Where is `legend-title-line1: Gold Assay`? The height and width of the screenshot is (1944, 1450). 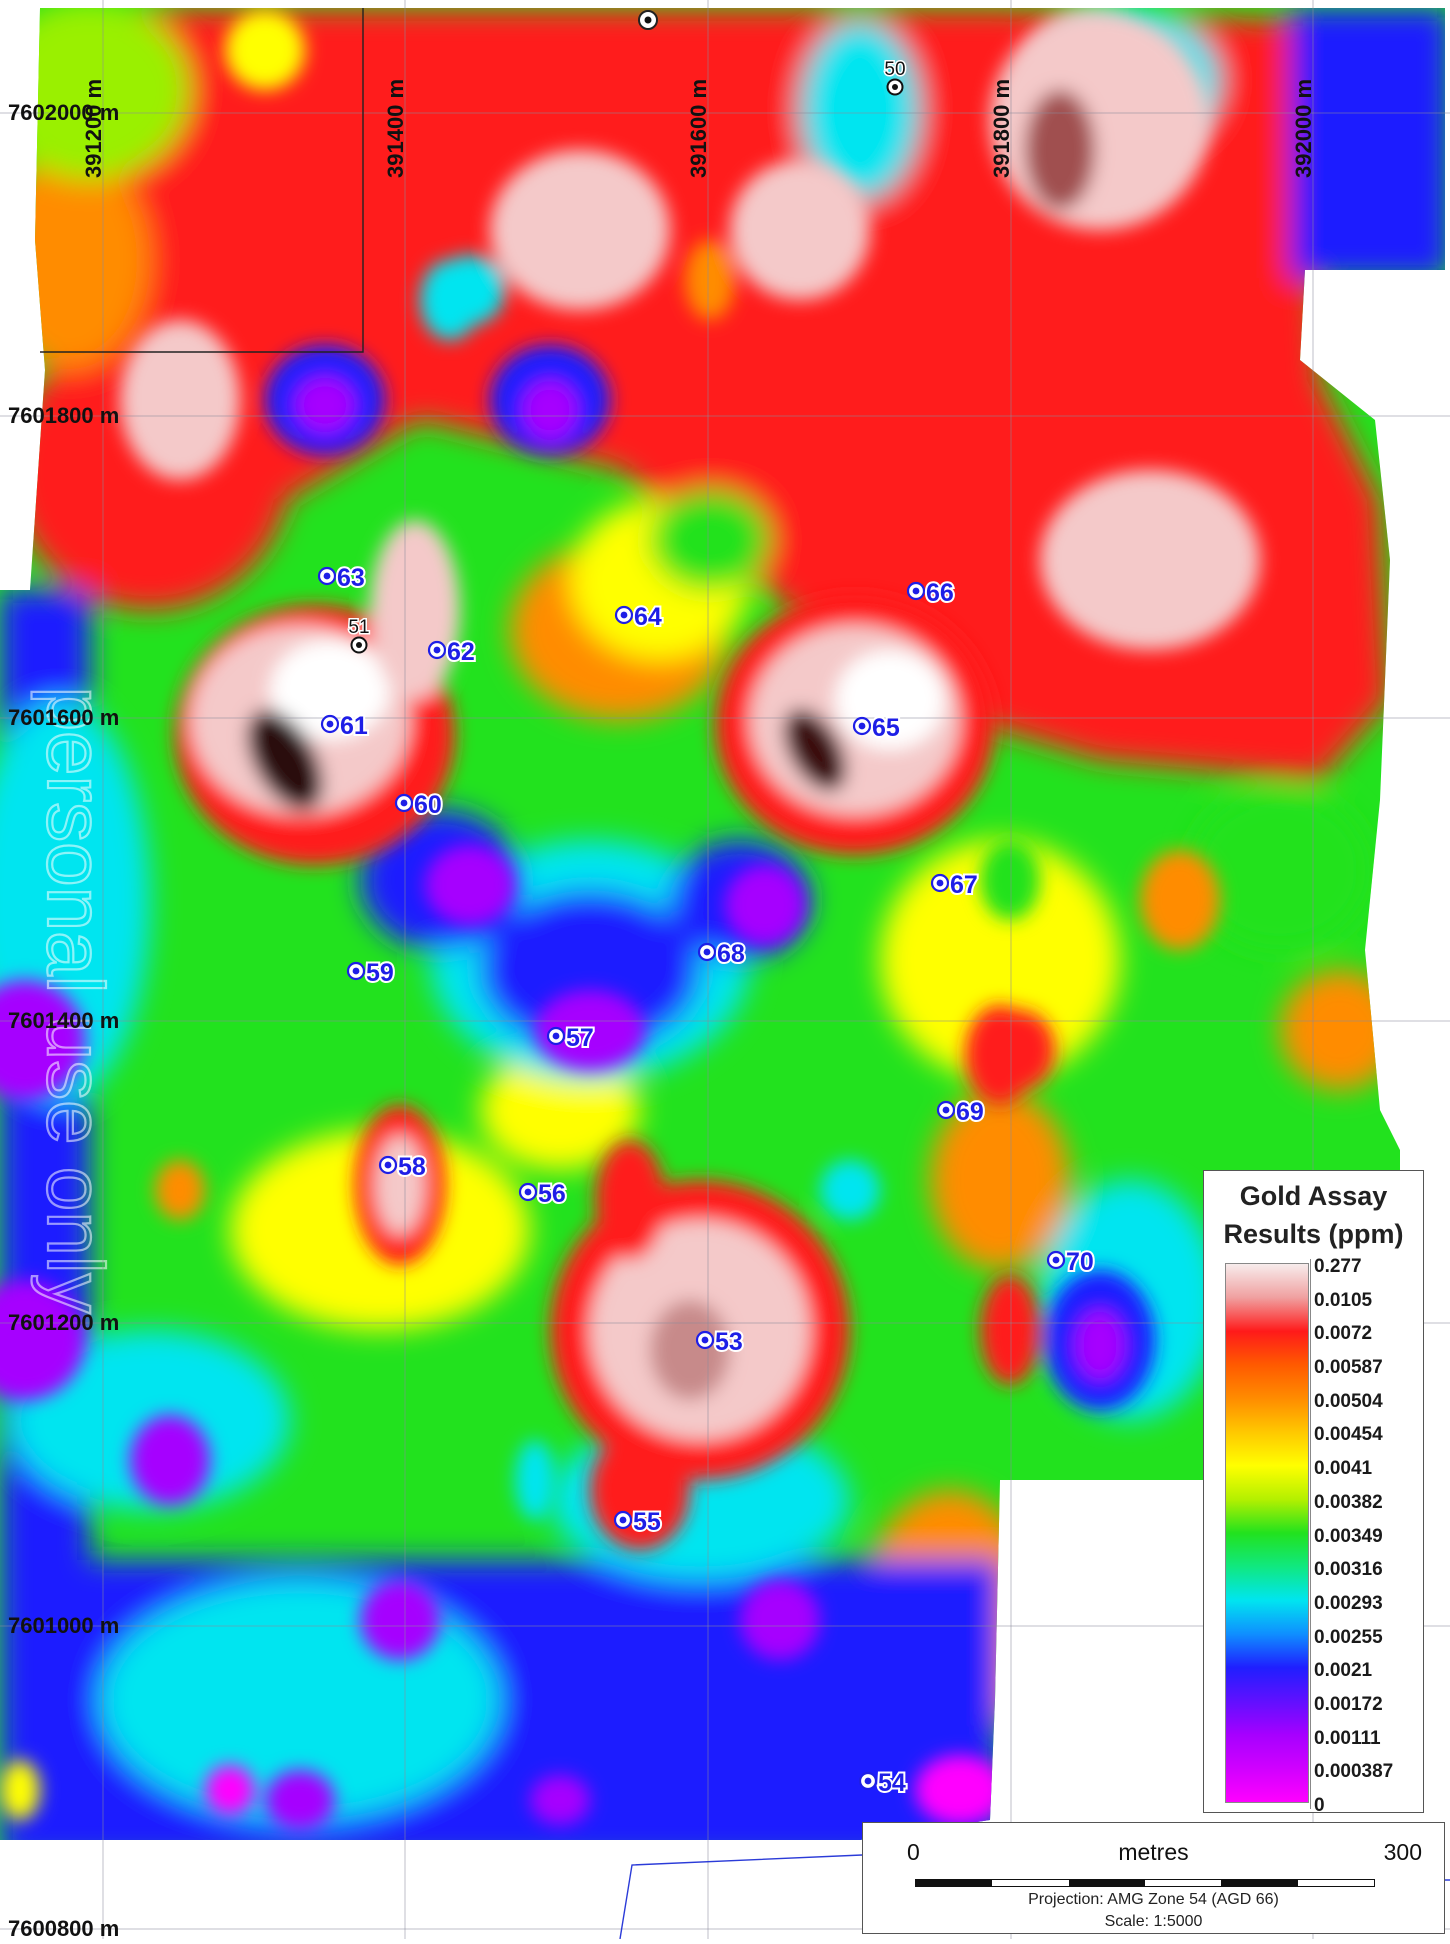 legend-title-line1: Gold Assay is located at coordinates (1313, 1196).